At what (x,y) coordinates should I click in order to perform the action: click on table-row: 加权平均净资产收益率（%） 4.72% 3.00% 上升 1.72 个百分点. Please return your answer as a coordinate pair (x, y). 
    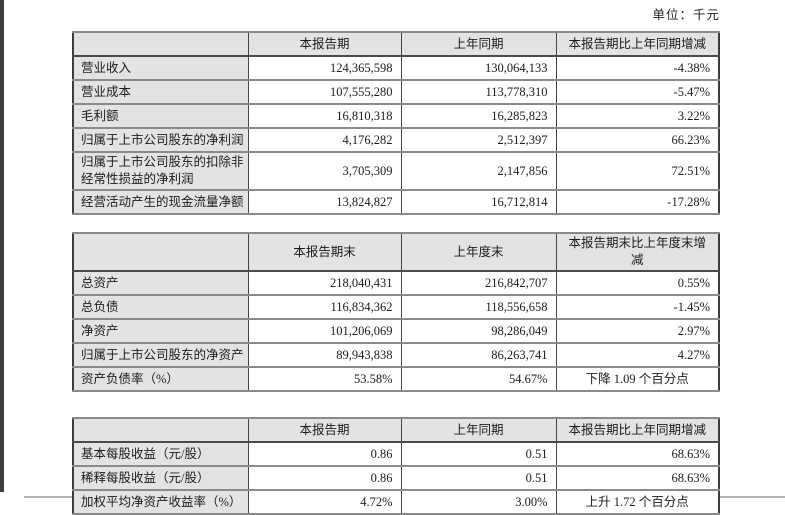
    Looking at the image, I should click on (396, 502).